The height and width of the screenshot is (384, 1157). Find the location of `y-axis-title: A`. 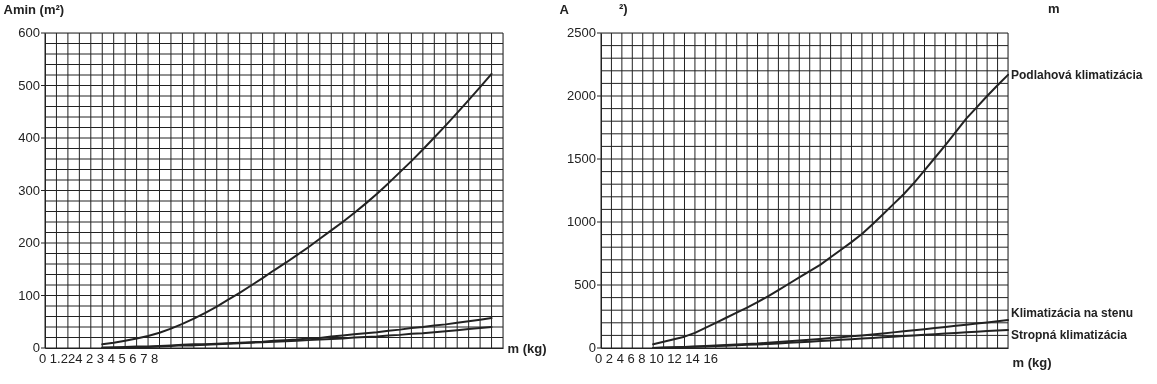

y-axis-title: A is located at coordinates (564, 9).